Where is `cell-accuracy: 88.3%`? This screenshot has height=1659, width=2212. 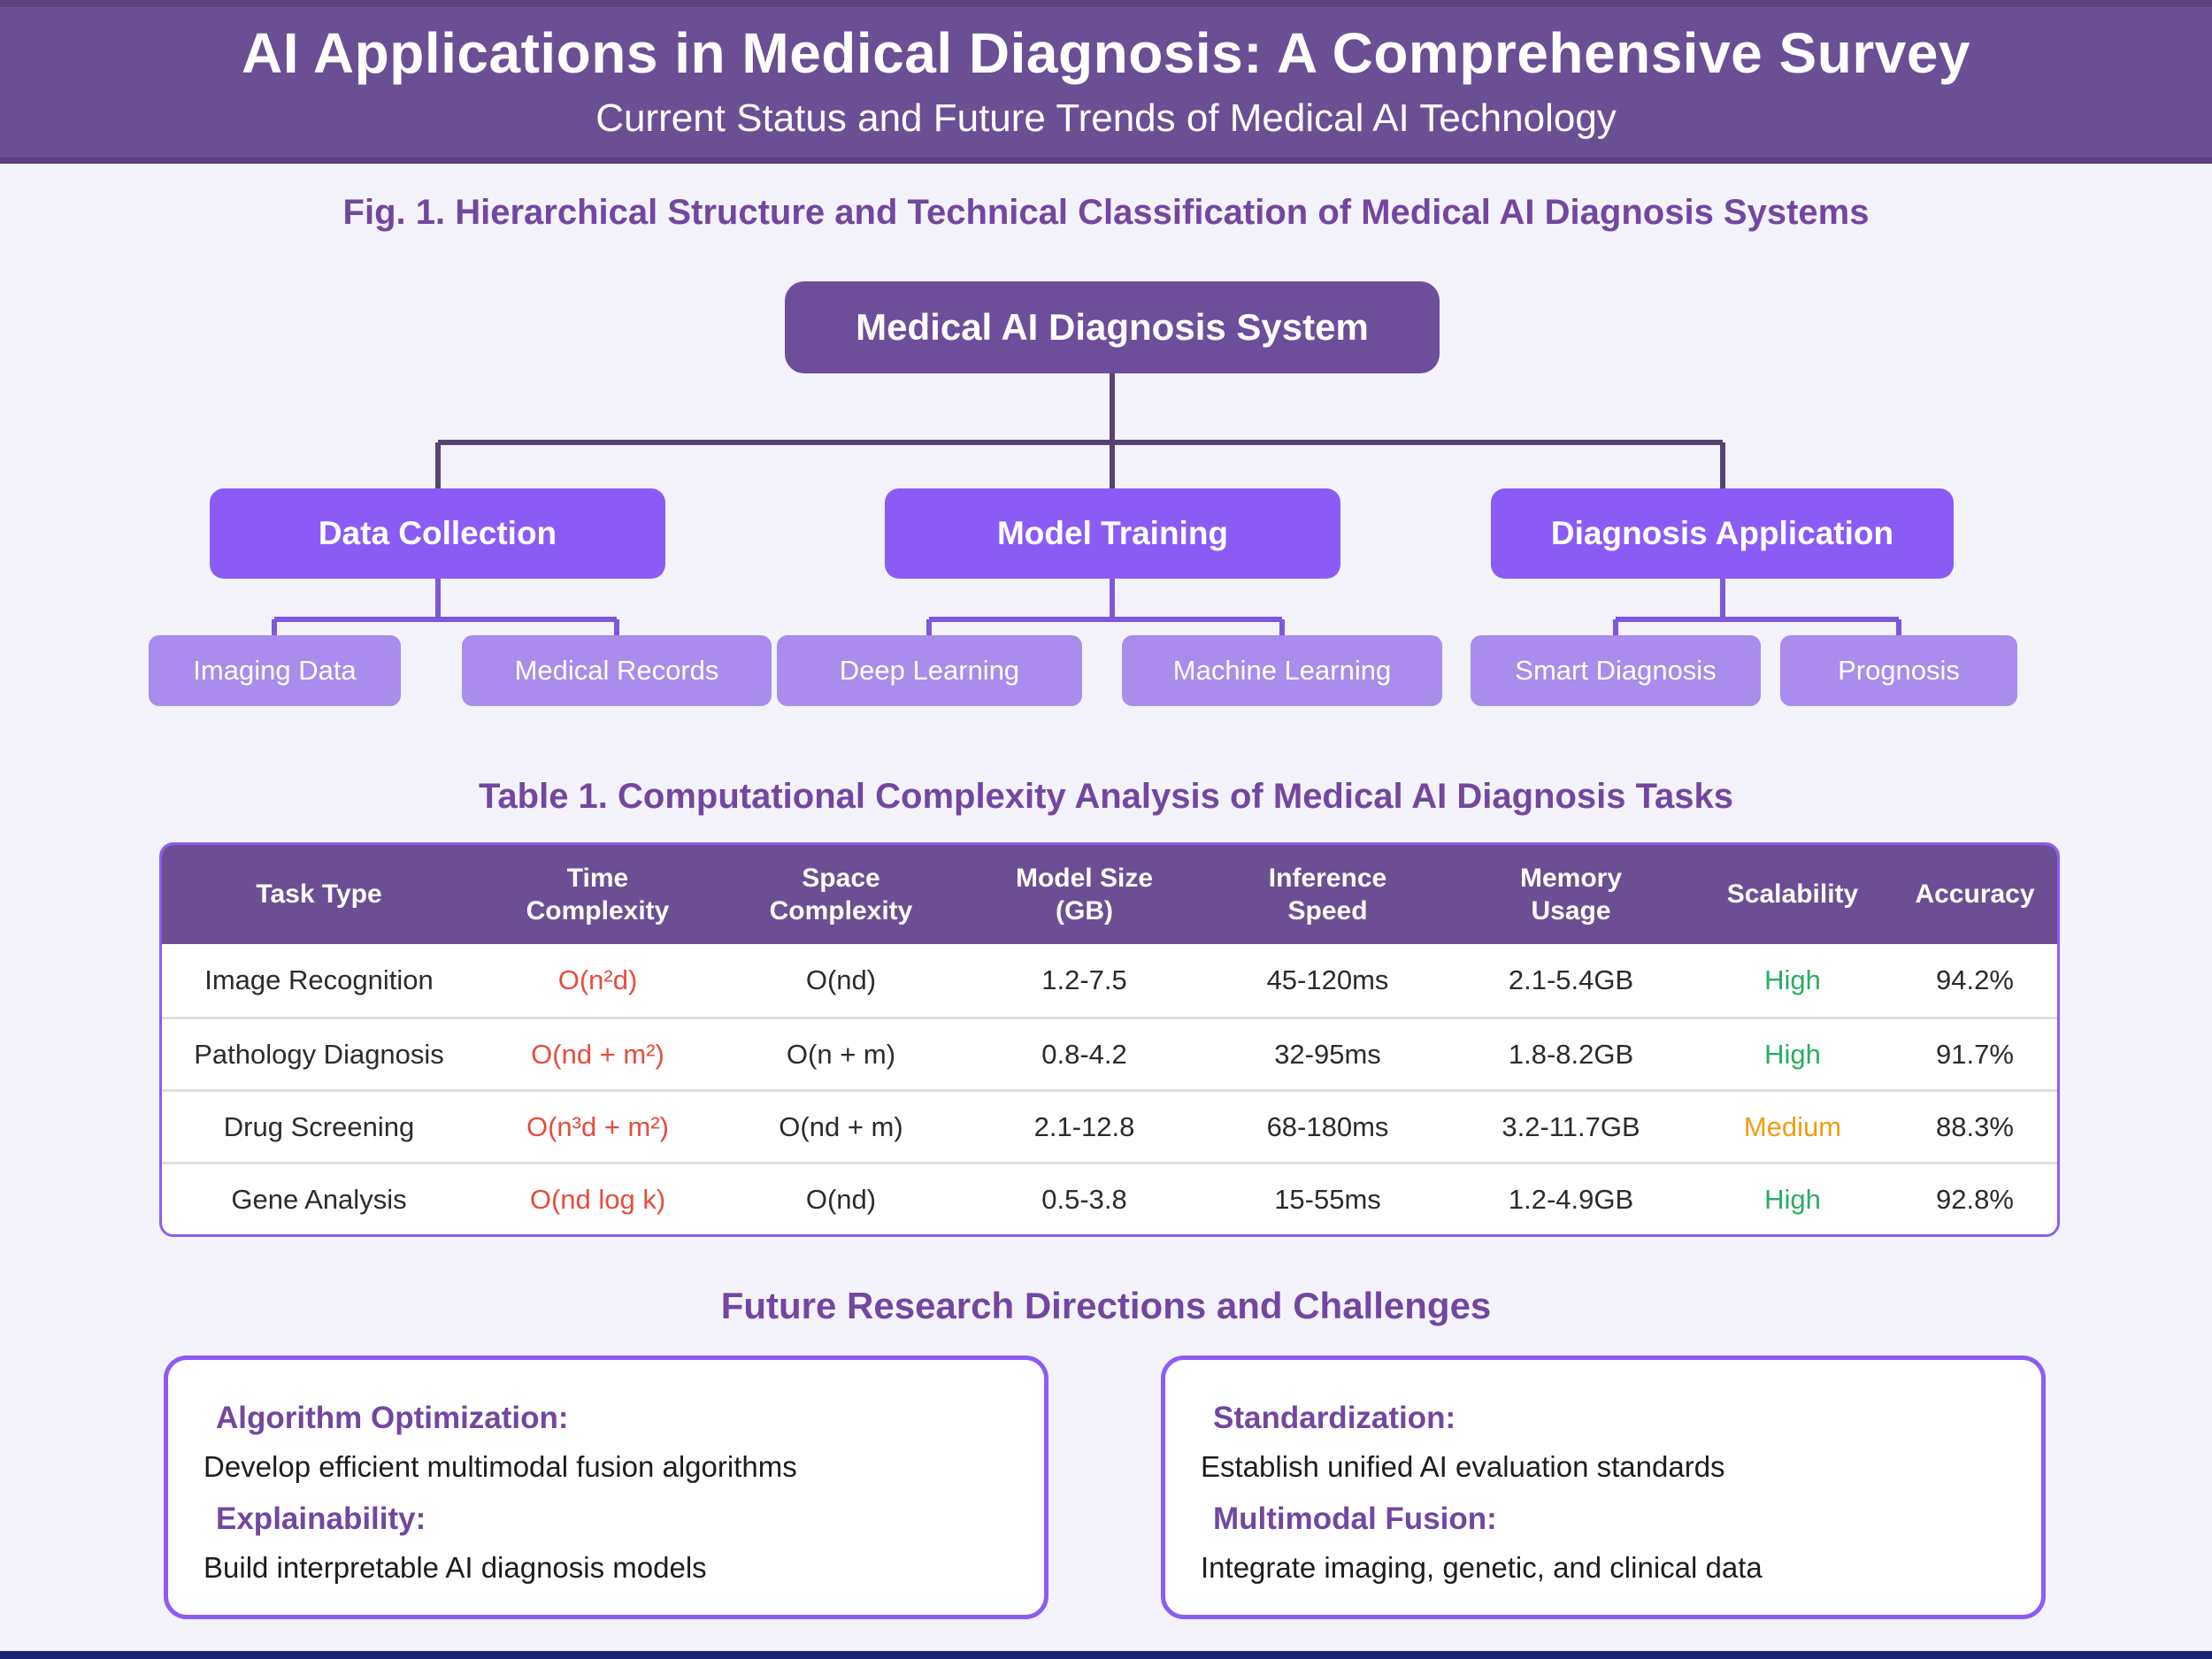
cell-accuracy: 88.3% is located at coordinates (1975, 1126).